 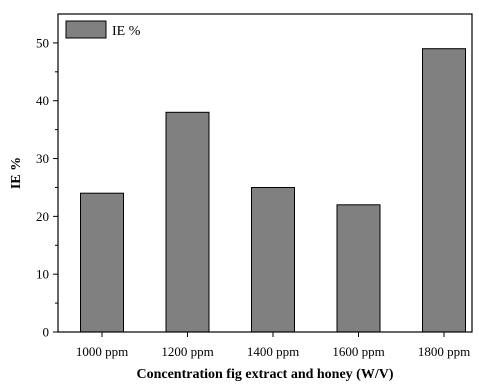 What do you see at coordinates (444, 190) in the screenshot?
I see `bar-1800-ppm` at bounding box center [444, 190].